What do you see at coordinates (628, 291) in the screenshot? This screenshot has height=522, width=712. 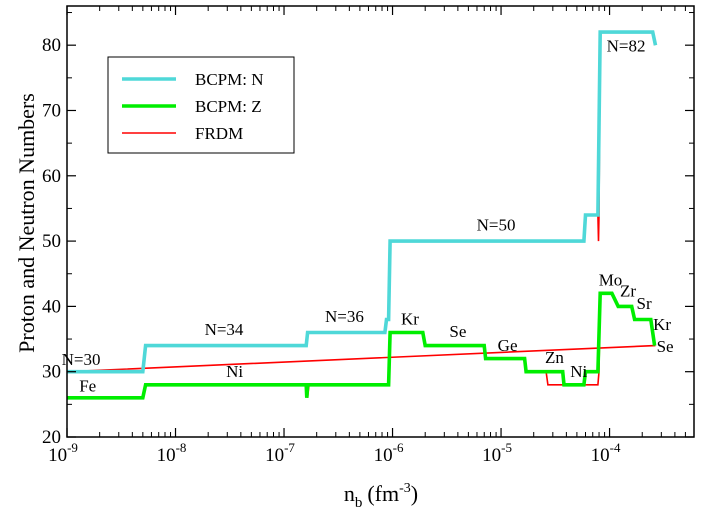 I see `annotation-13: Zr` at bounding box center [628, 291].